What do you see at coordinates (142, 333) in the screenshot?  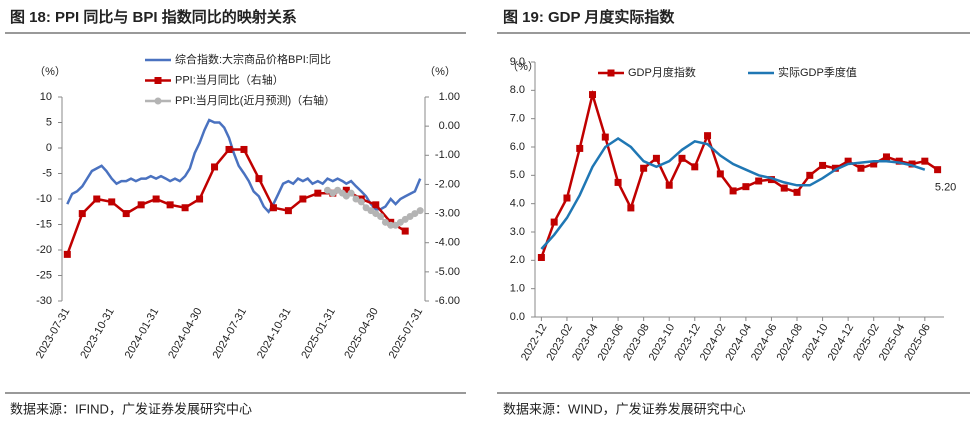 I see `x-tick-label: 2024-01-31` at bounding box center [142, 333].